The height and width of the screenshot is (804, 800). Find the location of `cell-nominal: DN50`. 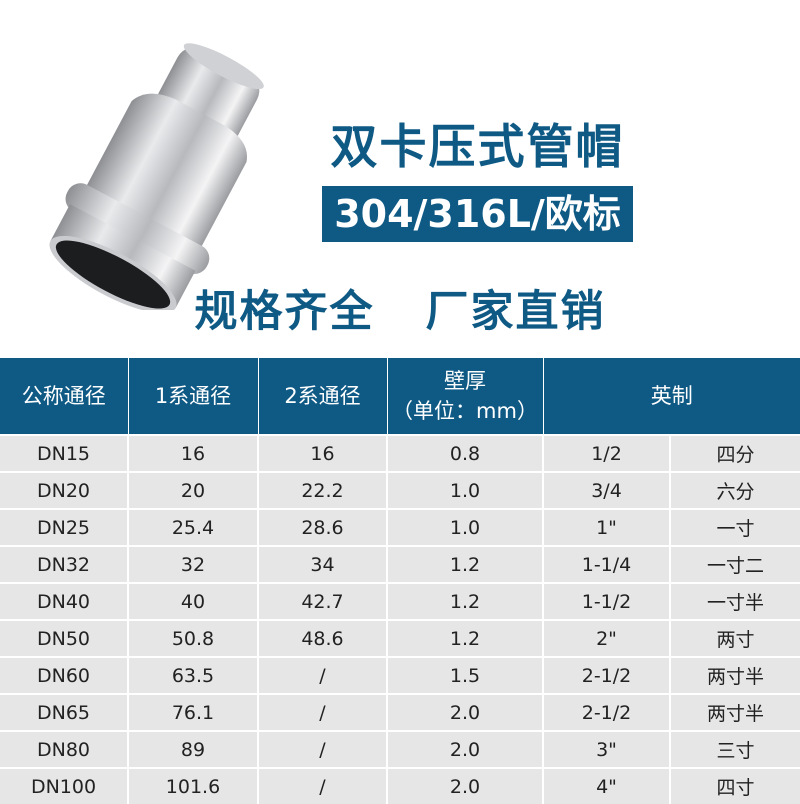

cell-nominal: DN50 is located at coordinates (64, 638).